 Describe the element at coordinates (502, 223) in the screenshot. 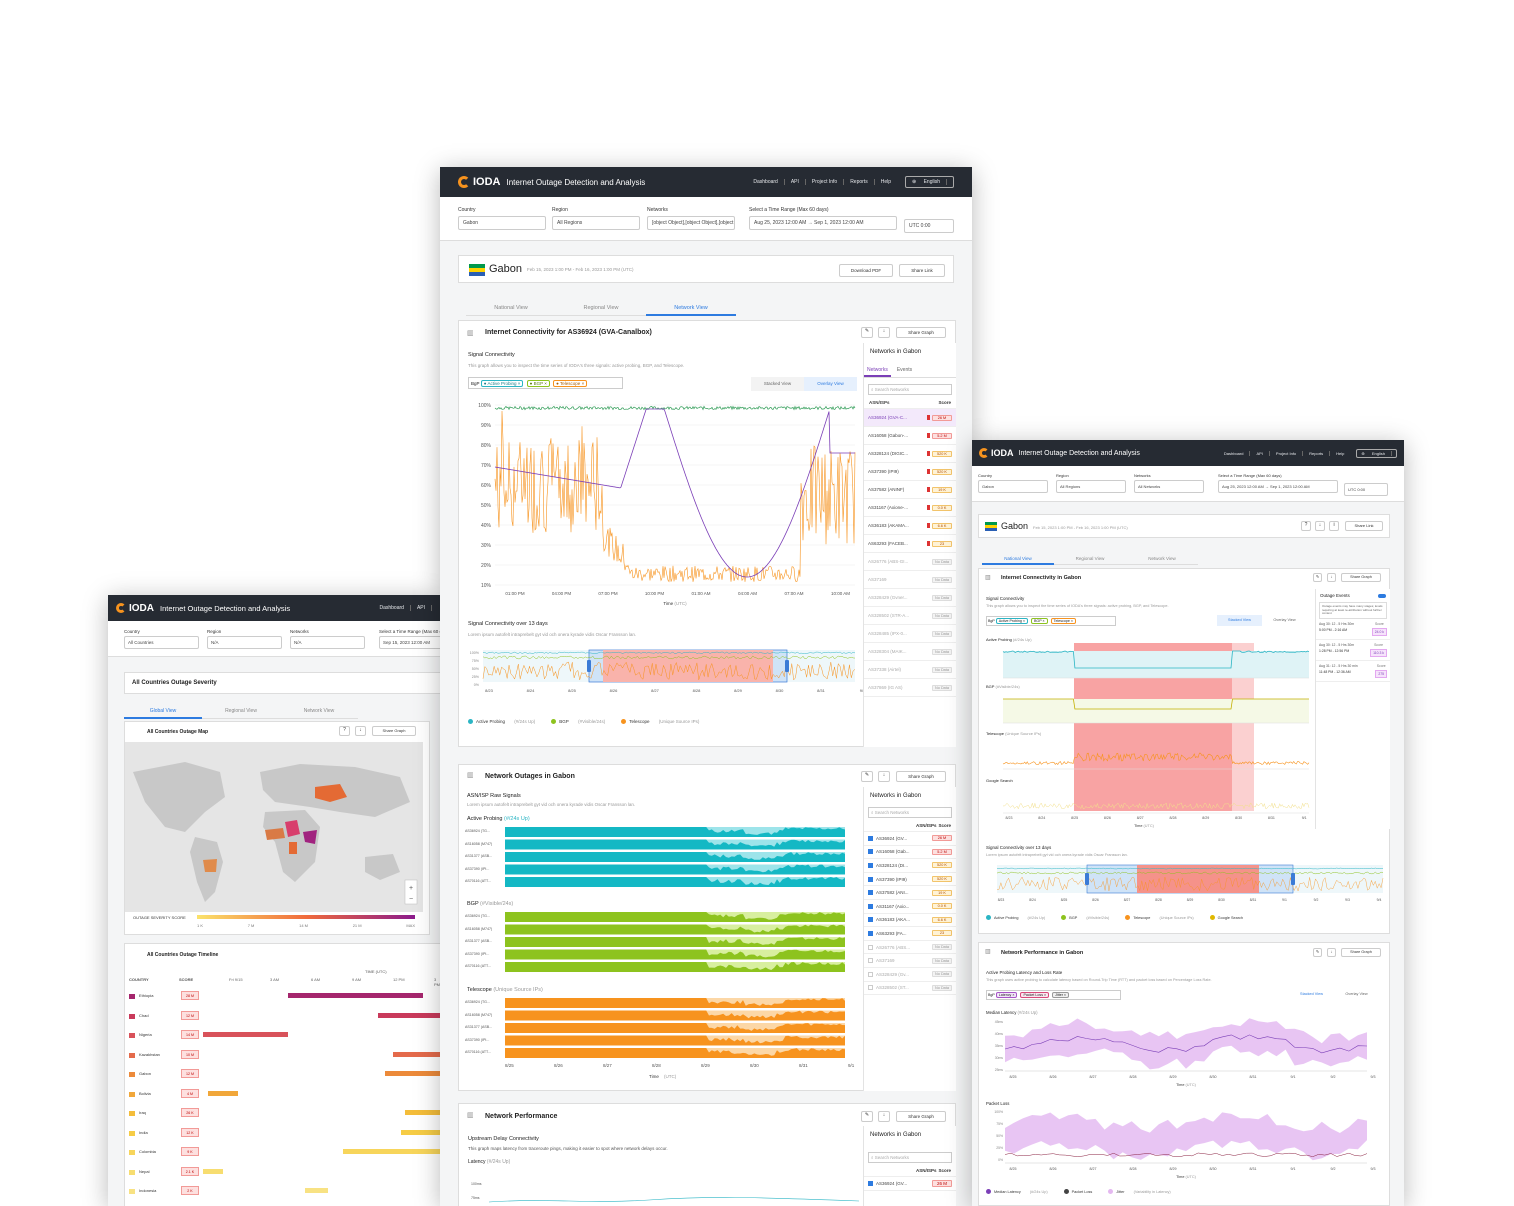

I see `country-select: Gabon` at that location.